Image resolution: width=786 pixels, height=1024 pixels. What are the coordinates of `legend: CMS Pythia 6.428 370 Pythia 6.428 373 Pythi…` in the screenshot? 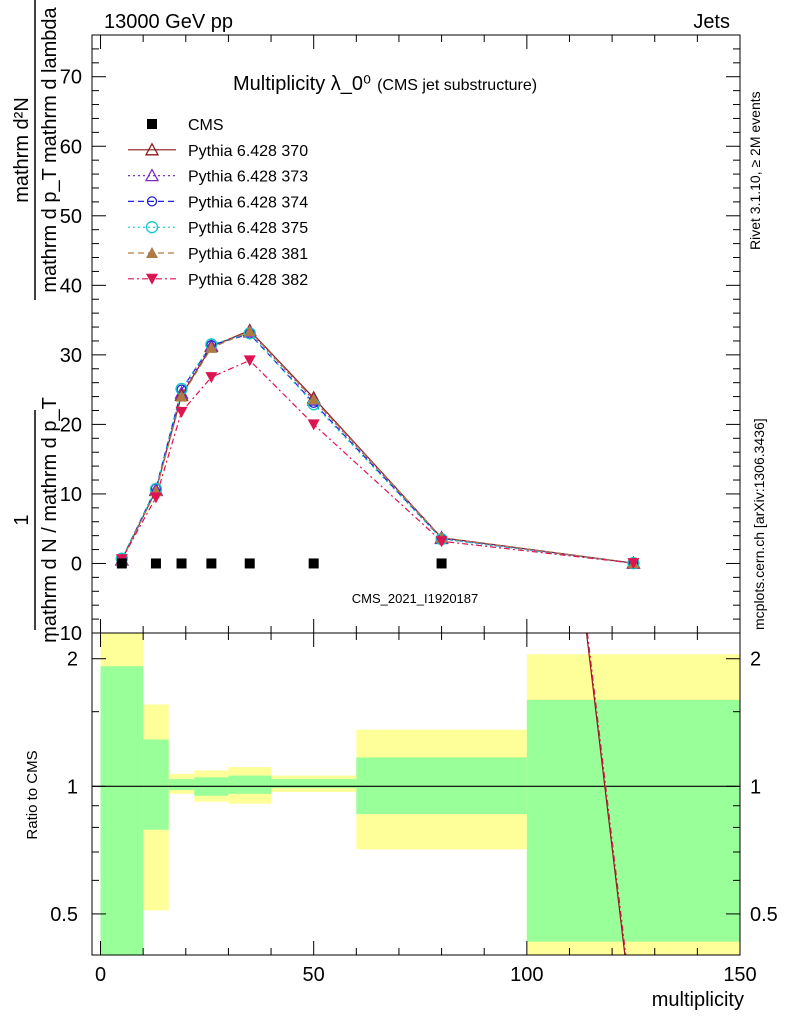 It's located at (218, 203).